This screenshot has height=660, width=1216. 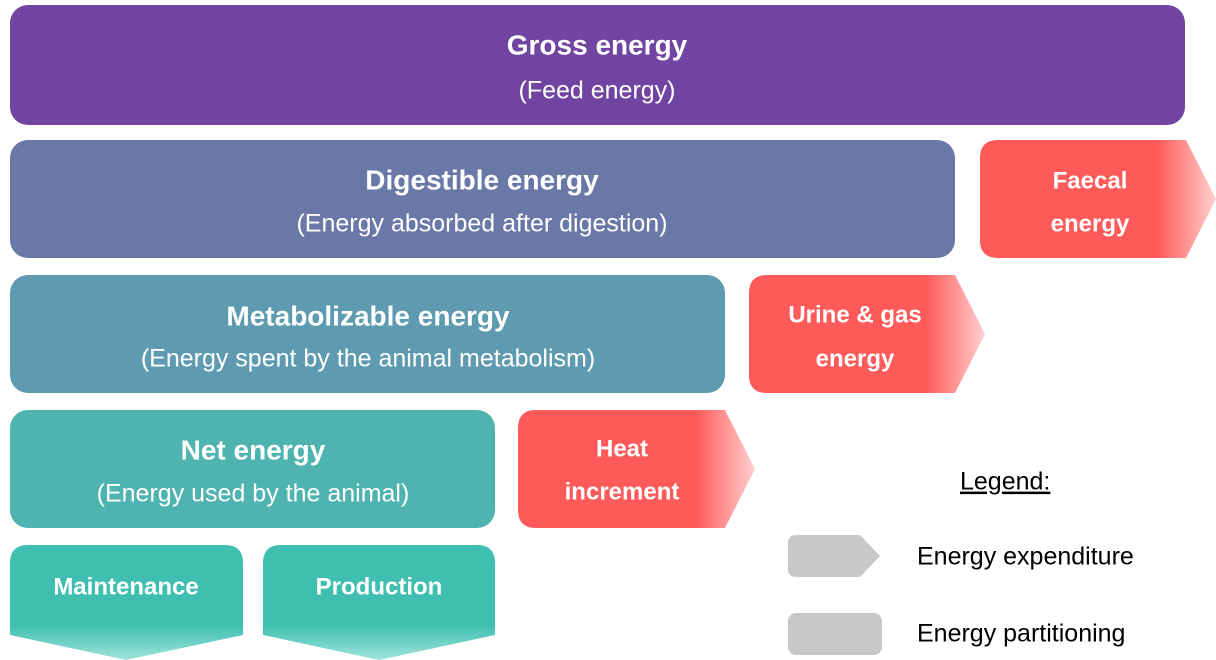 What do you see at coordinates (379, 586) in the screenshot?
I see `output-label: Production` at bounding box center [379, 586].